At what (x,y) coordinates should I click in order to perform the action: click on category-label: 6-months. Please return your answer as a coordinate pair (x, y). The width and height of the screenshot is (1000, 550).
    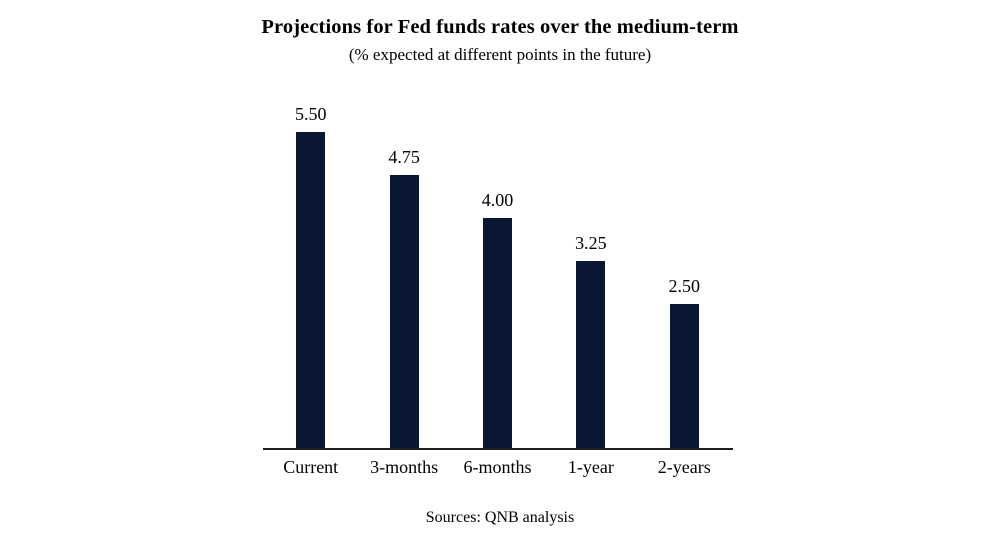
    Looking at the image, I should click on (497, 467).